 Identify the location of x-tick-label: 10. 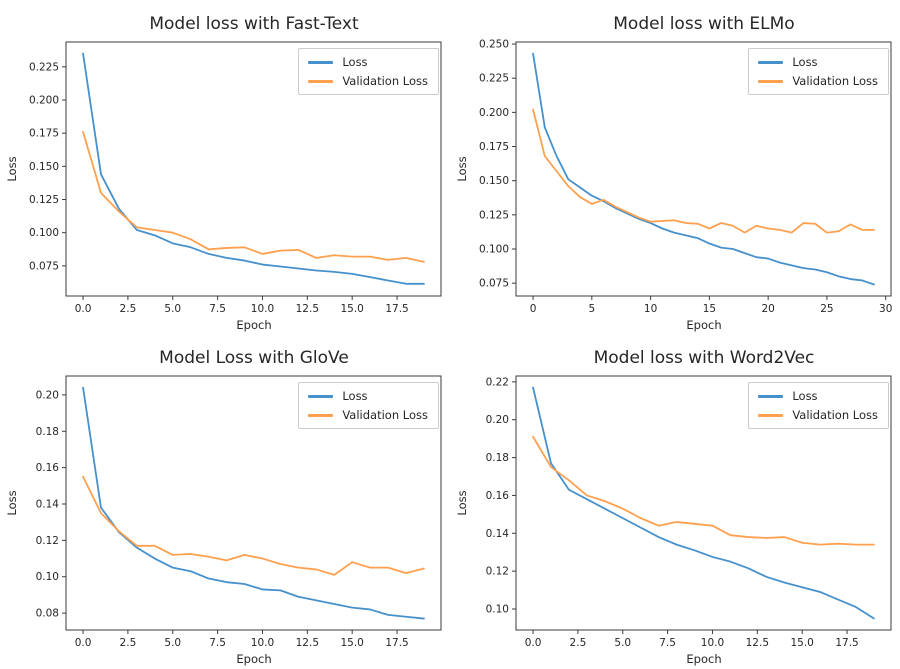
(650, 309).